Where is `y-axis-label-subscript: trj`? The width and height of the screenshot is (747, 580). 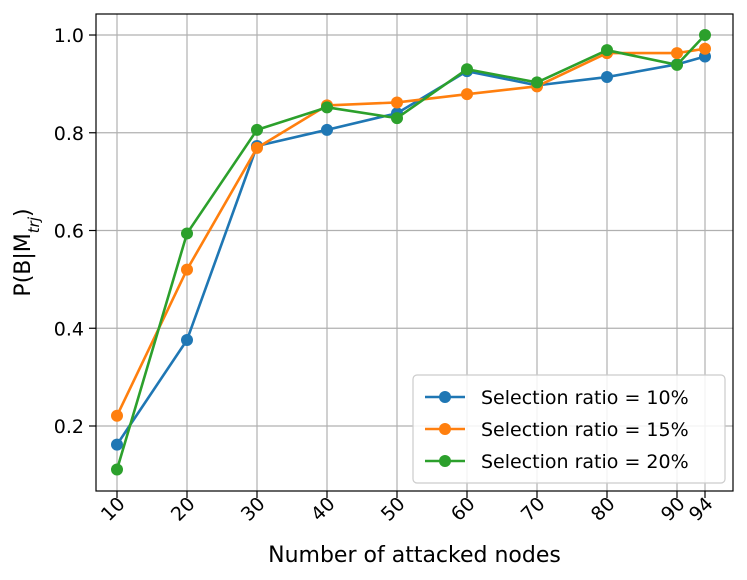
y-axis-label-subscript: trj is located at coordinates (34, 224).